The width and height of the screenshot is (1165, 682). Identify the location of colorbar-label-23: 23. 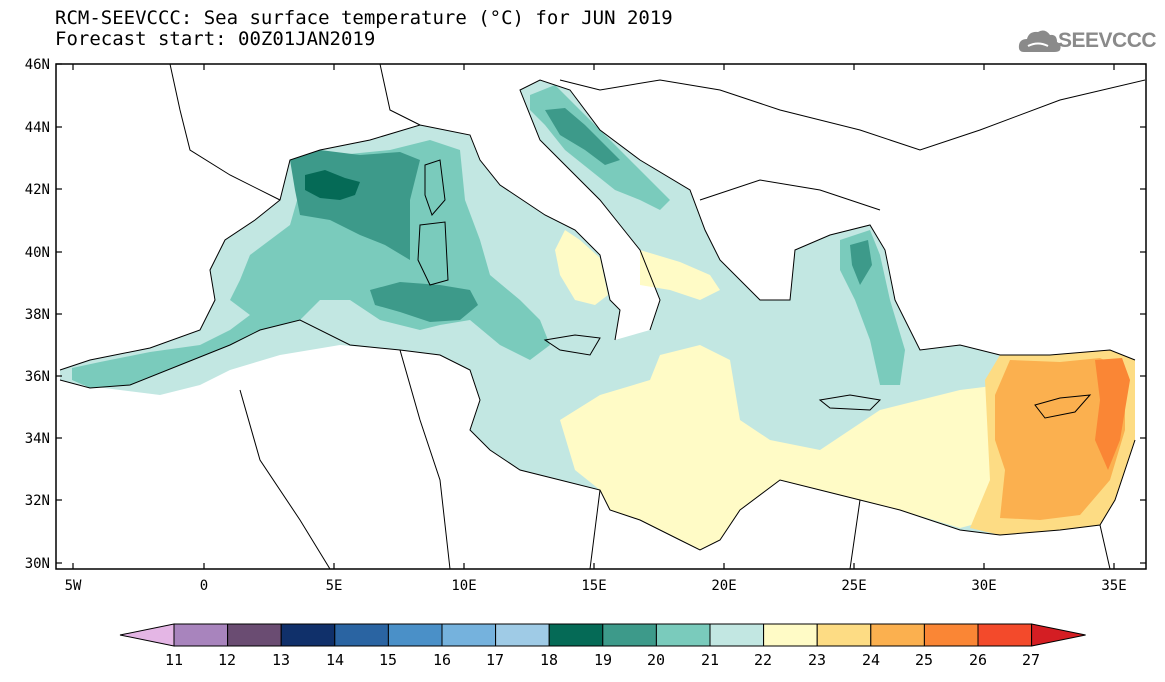
(817, 660).